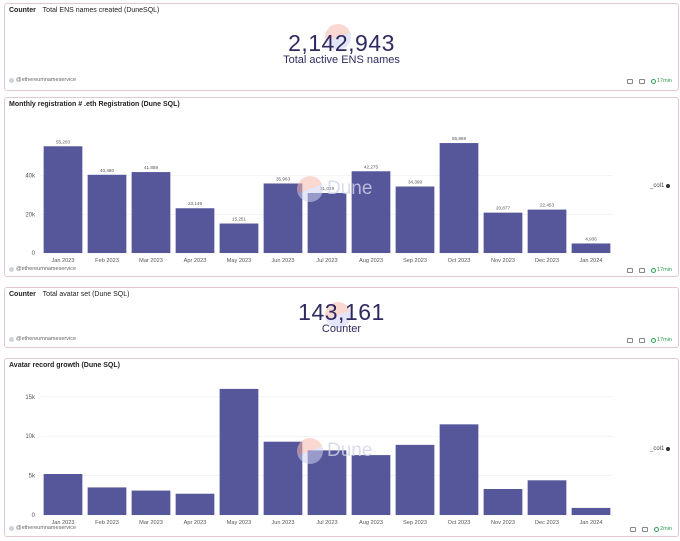 The width and height of the screenshot is (680, 541). What do you see at coordinates (63, 141) in the screenshot?
I see `bar-data-label: 55,203` at bounding box center [63, 141].